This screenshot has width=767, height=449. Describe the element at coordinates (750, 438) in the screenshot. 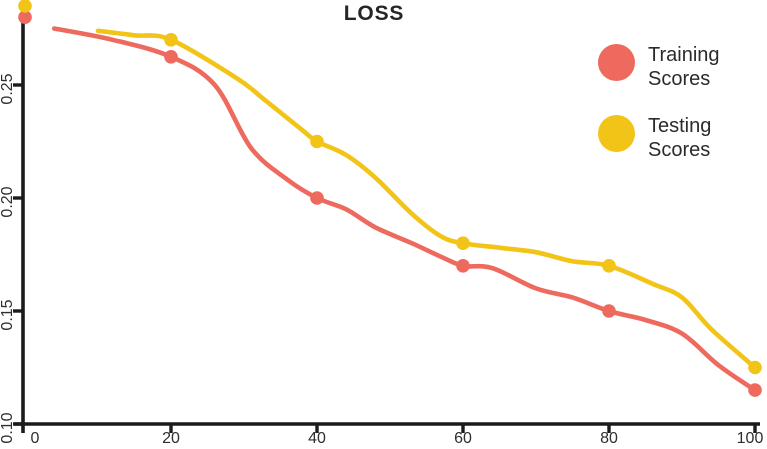

I see `x-tick-label: 100` at that location.